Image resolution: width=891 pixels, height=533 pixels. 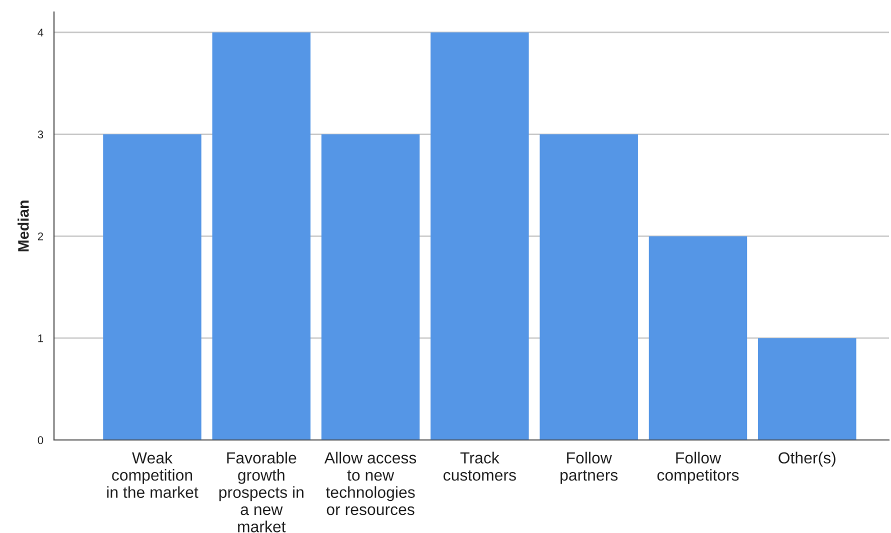 I want to click on y-tick-label: 2, so click(x=41, y=236).